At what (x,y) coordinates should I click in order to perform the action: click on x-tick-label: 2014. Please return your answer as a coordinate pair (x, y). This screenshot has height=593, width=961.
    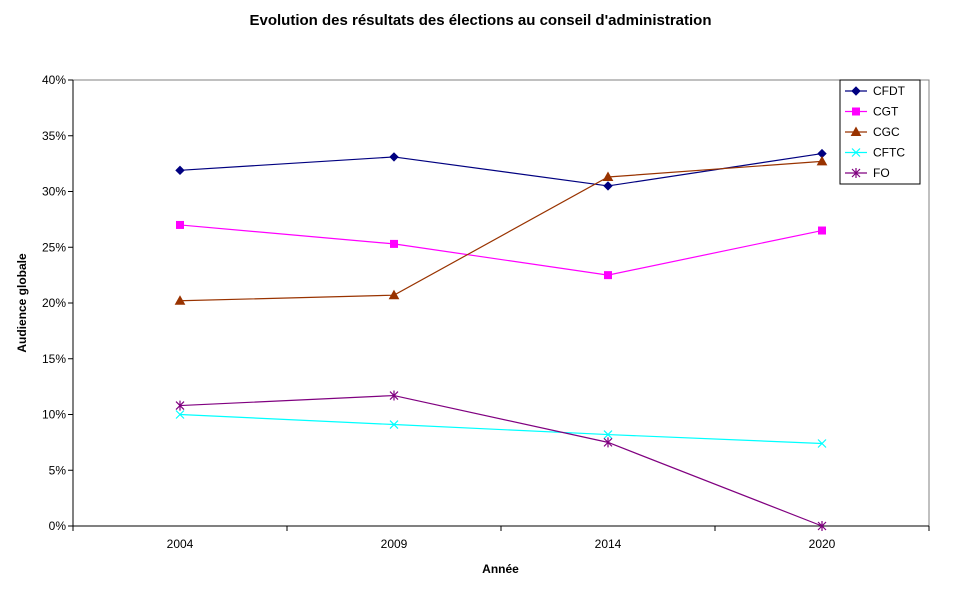
    Looking at the image, I should click on (608, 544).